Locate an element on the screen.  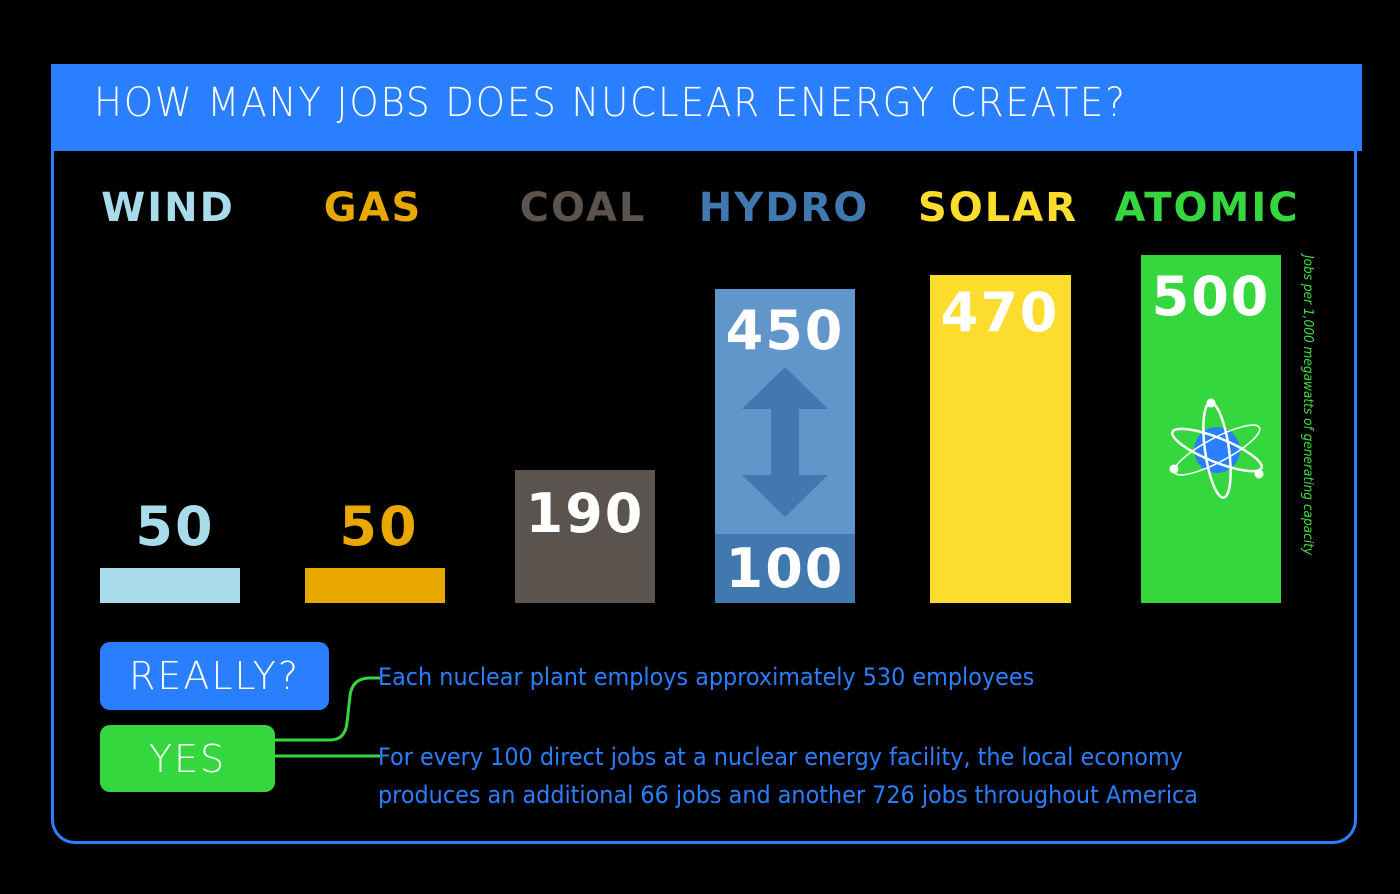
value-wind: 50 is located at coordinates (175, 526).